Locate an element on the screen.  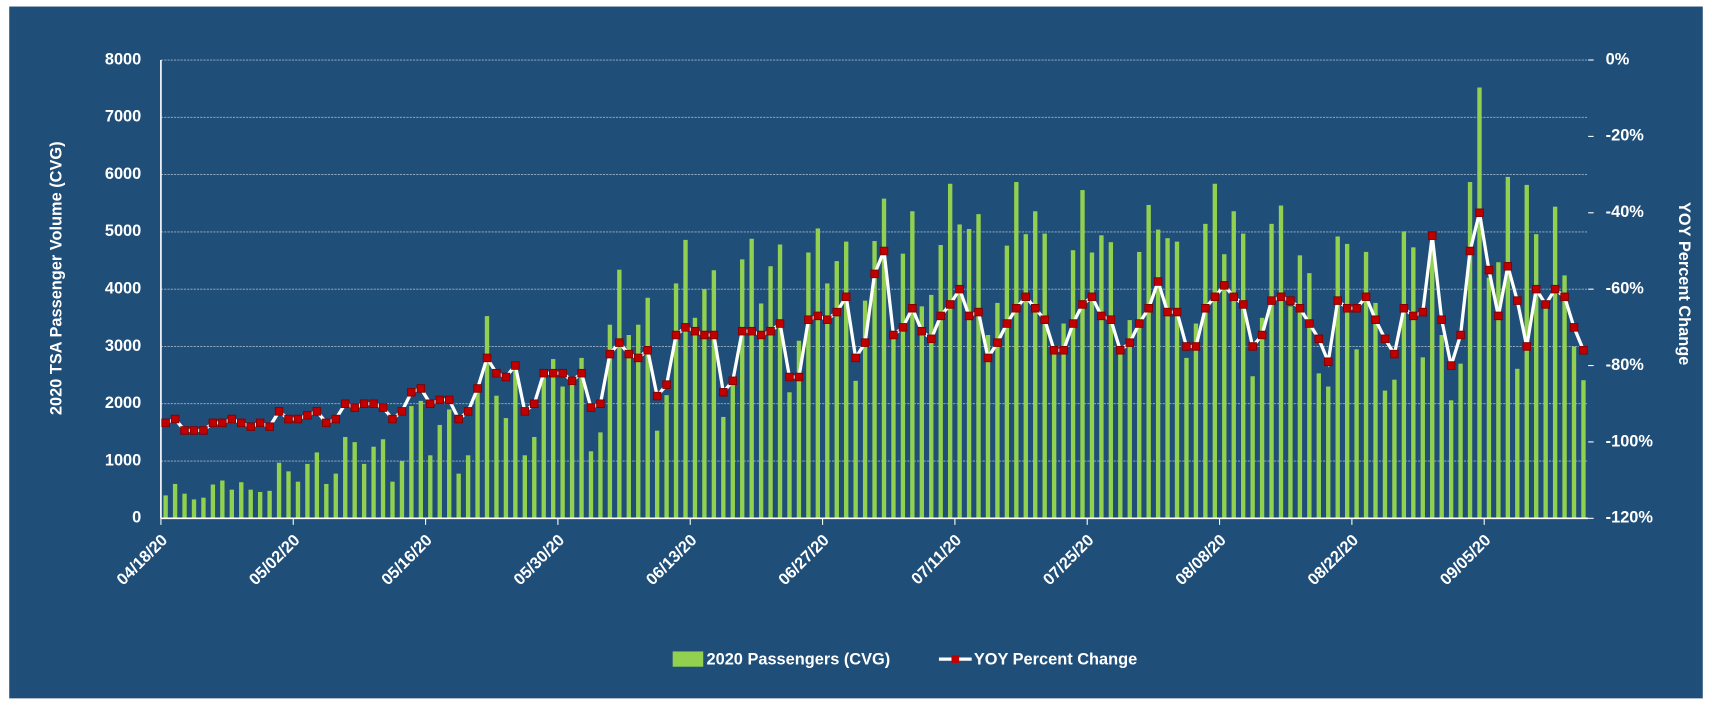
y-tick-label: 4000 is located at coordinates (123, 288).